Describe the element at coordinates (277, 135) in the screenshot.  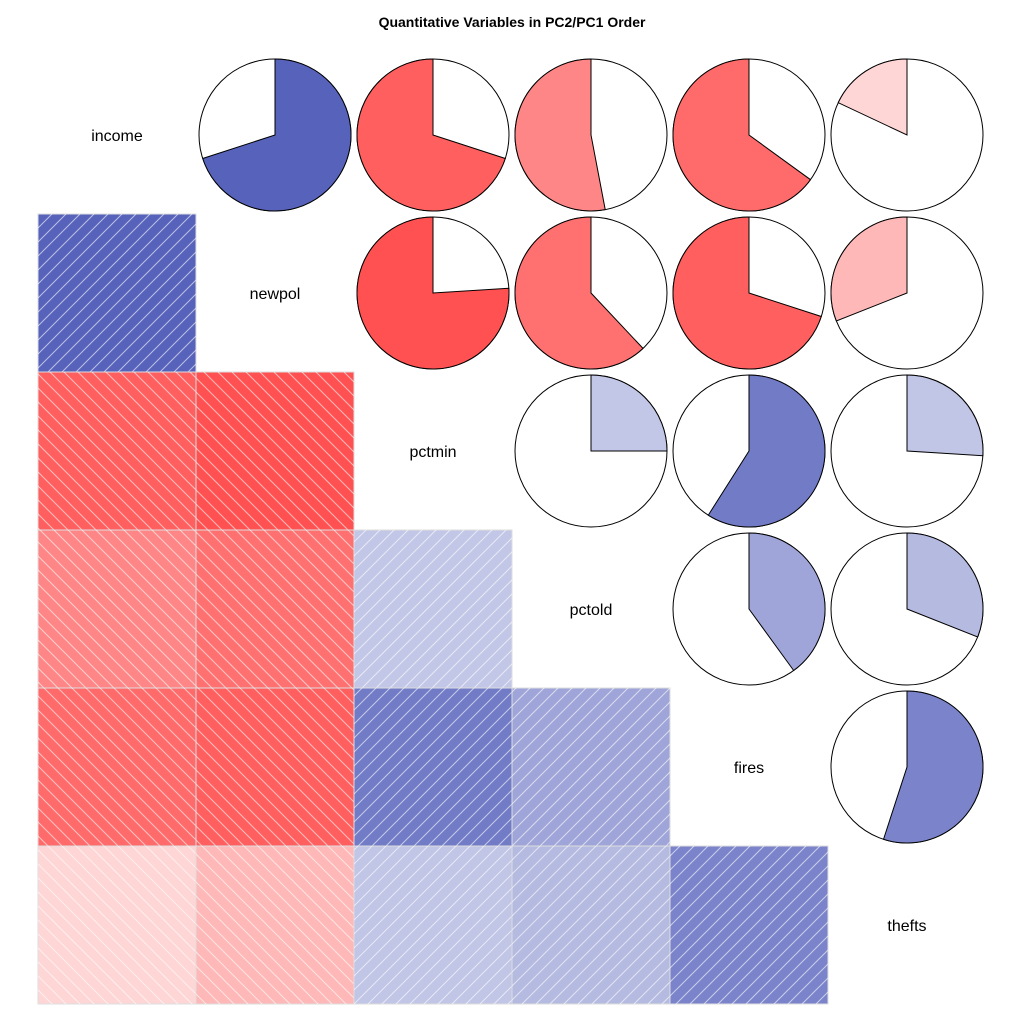
I see `pie-slice-income-newpol` at that location.